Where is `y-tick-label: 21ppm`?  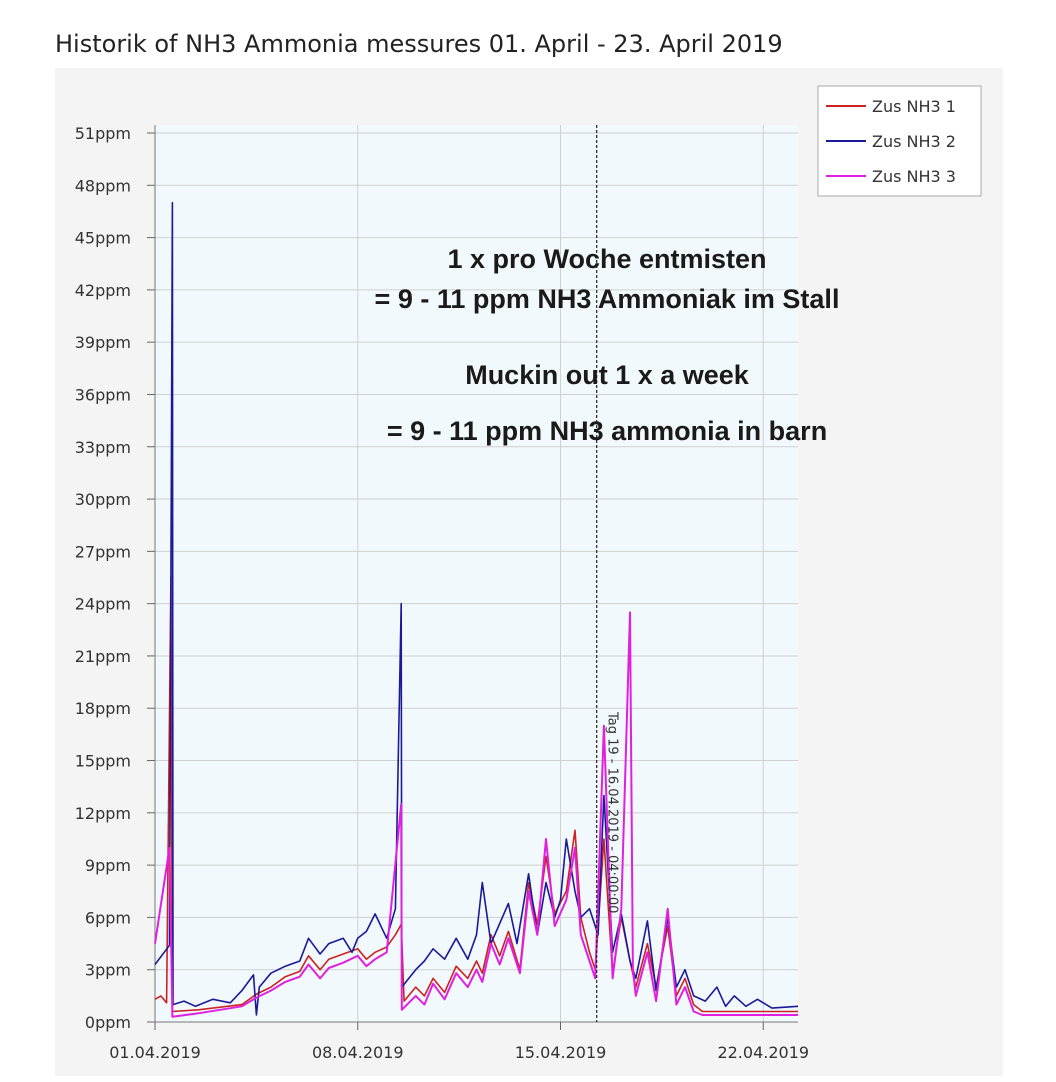 y-tick-label: 21ppm is located at coordinates (103, 656).